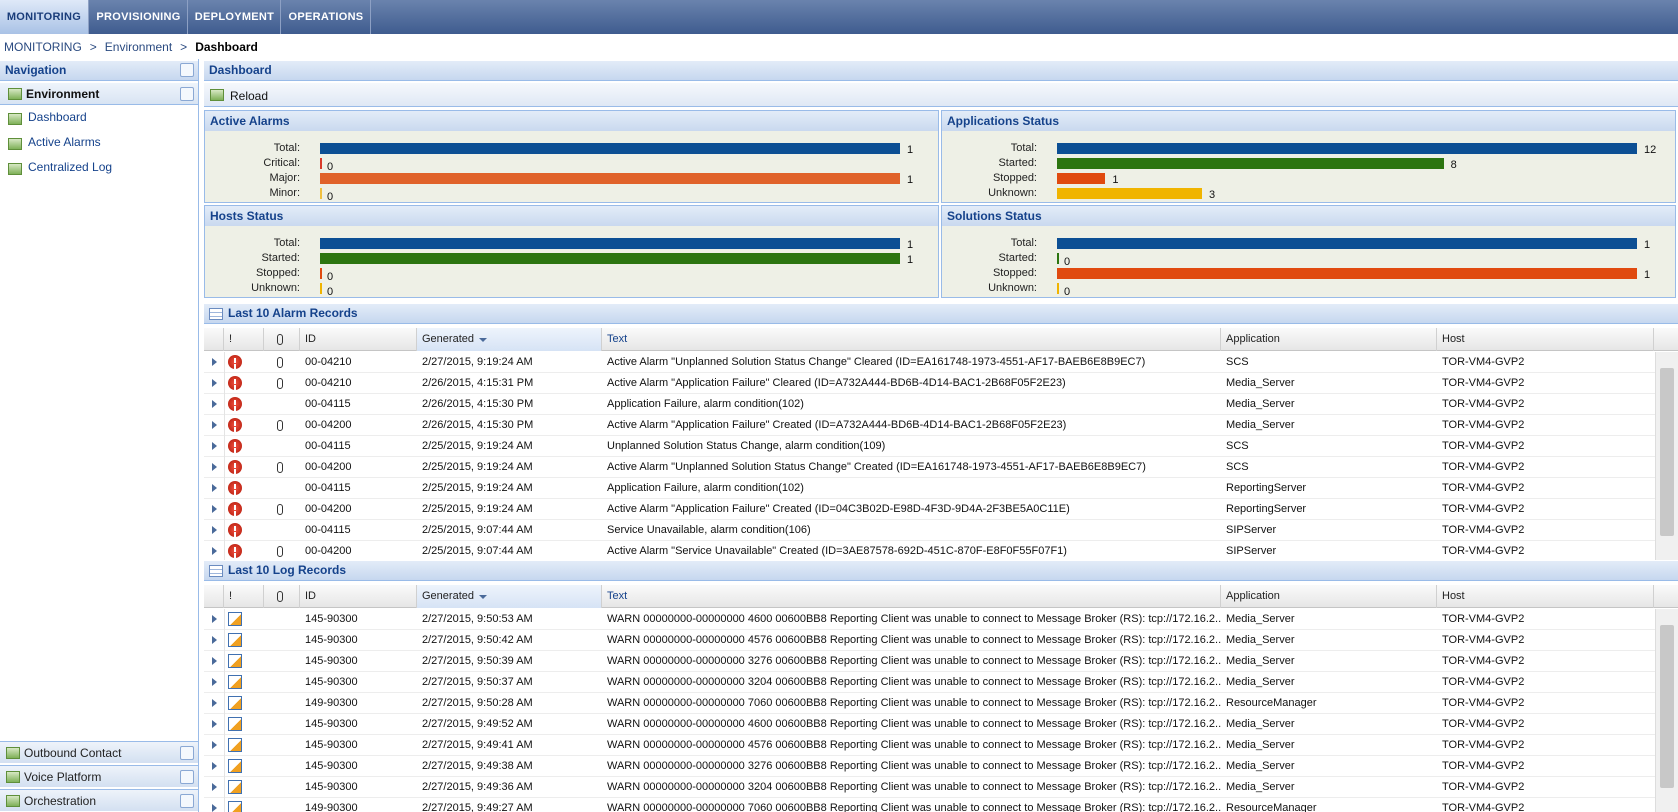  Describe the element at coordinates (63, 777) in the screenshot. I see `group-title: Voice Platform` at that location.